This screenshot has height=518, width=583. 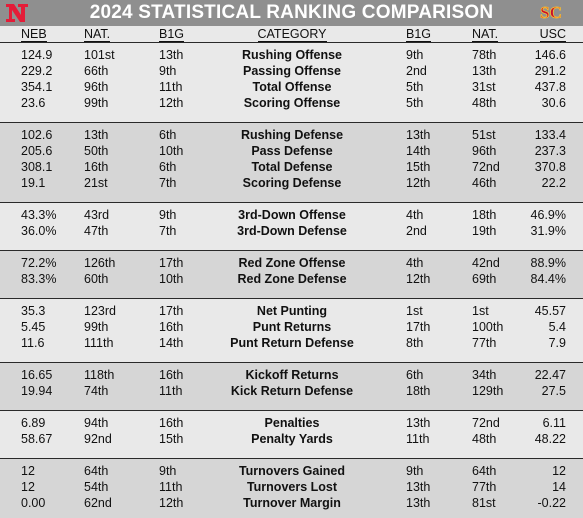 I want to click on category-label: Rushing Offense, so click(x=291, y=55).